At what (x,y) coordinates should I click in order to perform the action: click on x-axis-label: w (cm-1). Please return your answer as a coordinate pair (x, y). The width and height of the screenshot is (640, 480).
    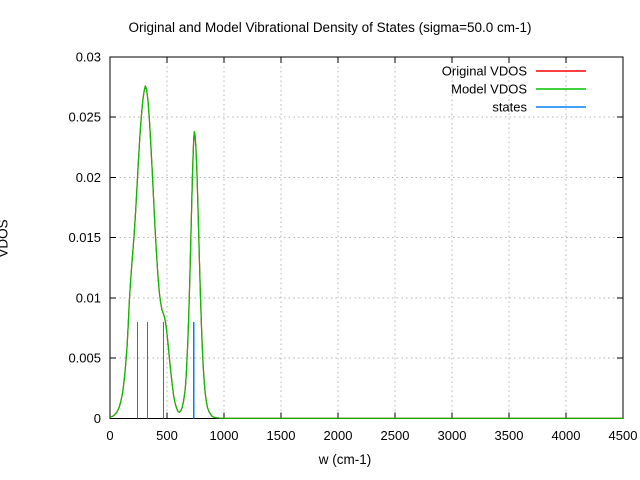
    Looking at the image, I should click on (345, 459).